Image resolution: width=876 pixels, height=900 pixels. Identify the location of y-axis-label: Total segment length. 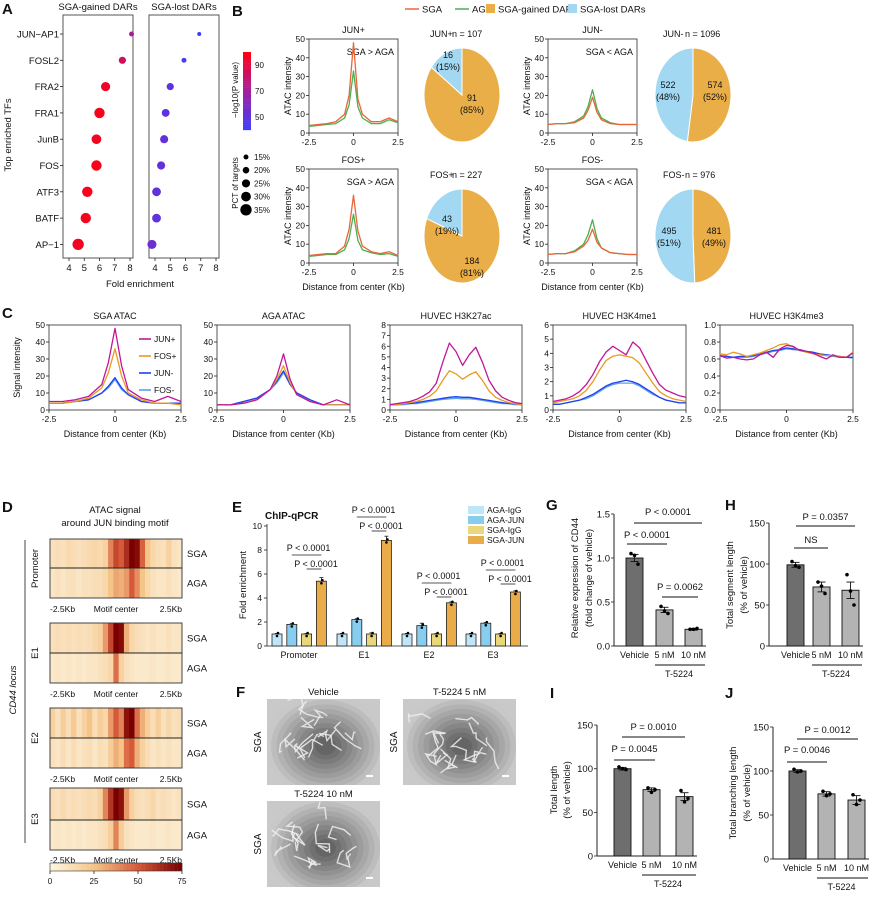
(730, 585).